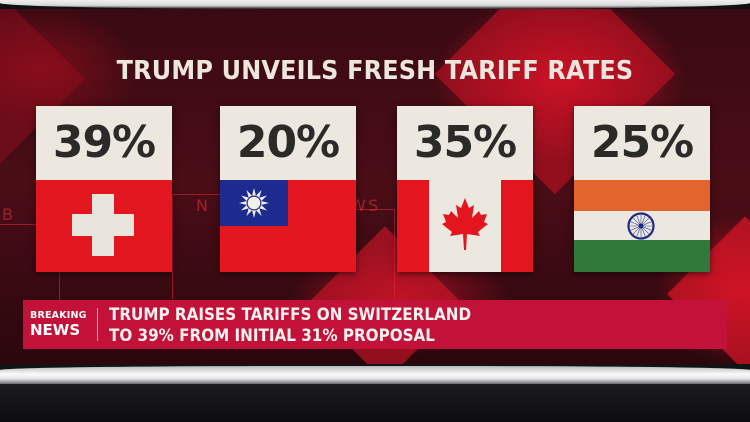  Describe the element at coordinates (375, 4) in the screenshot. I see `studio-top-light` at that location.